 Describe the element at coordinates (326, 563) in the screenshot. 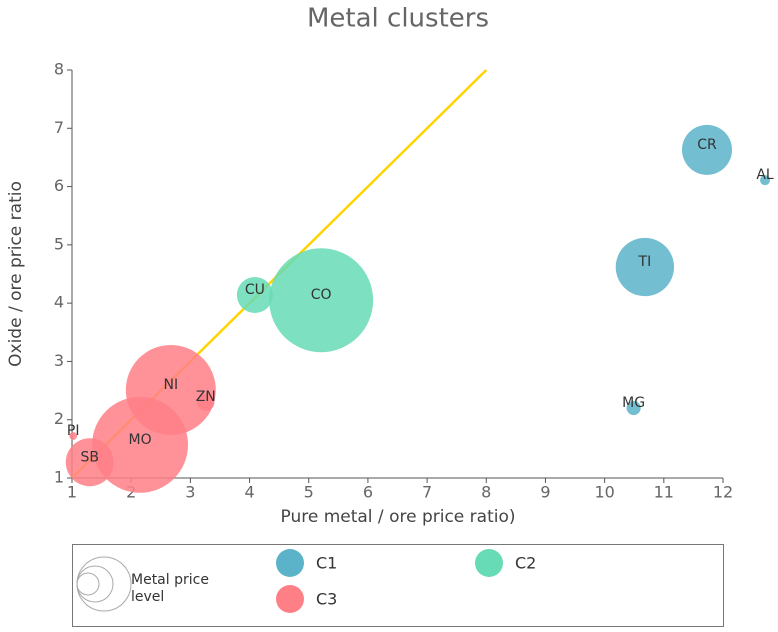

I see `legend-label: C1` at that location.